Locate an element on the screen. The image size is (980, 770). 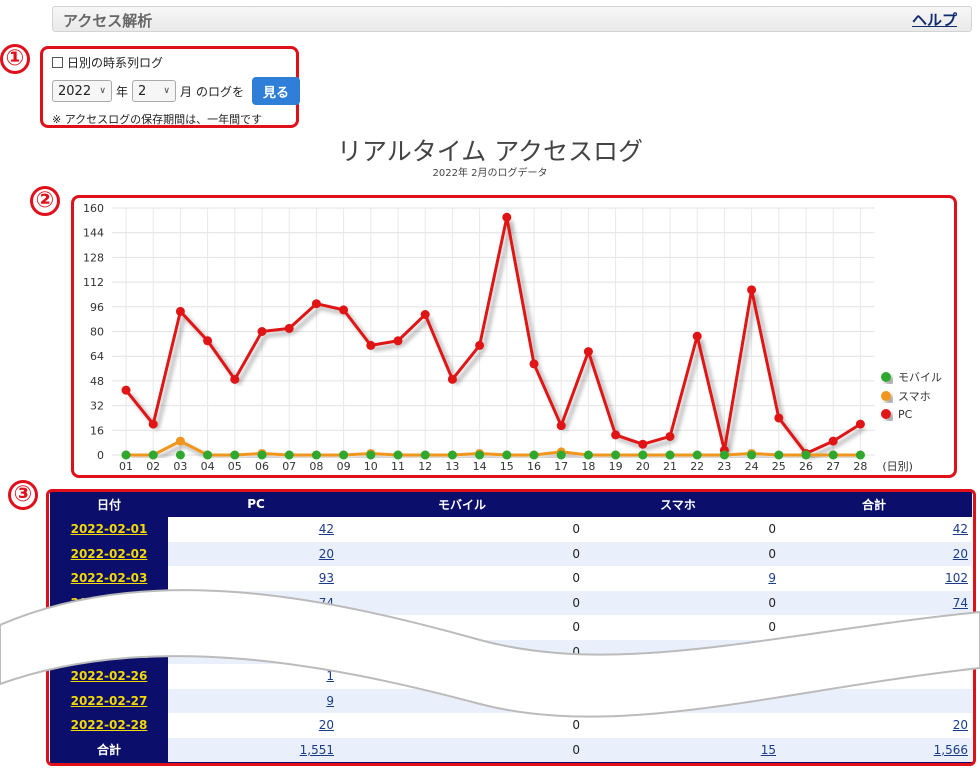
column-header: スマホ is located at coordinates (678, 504).